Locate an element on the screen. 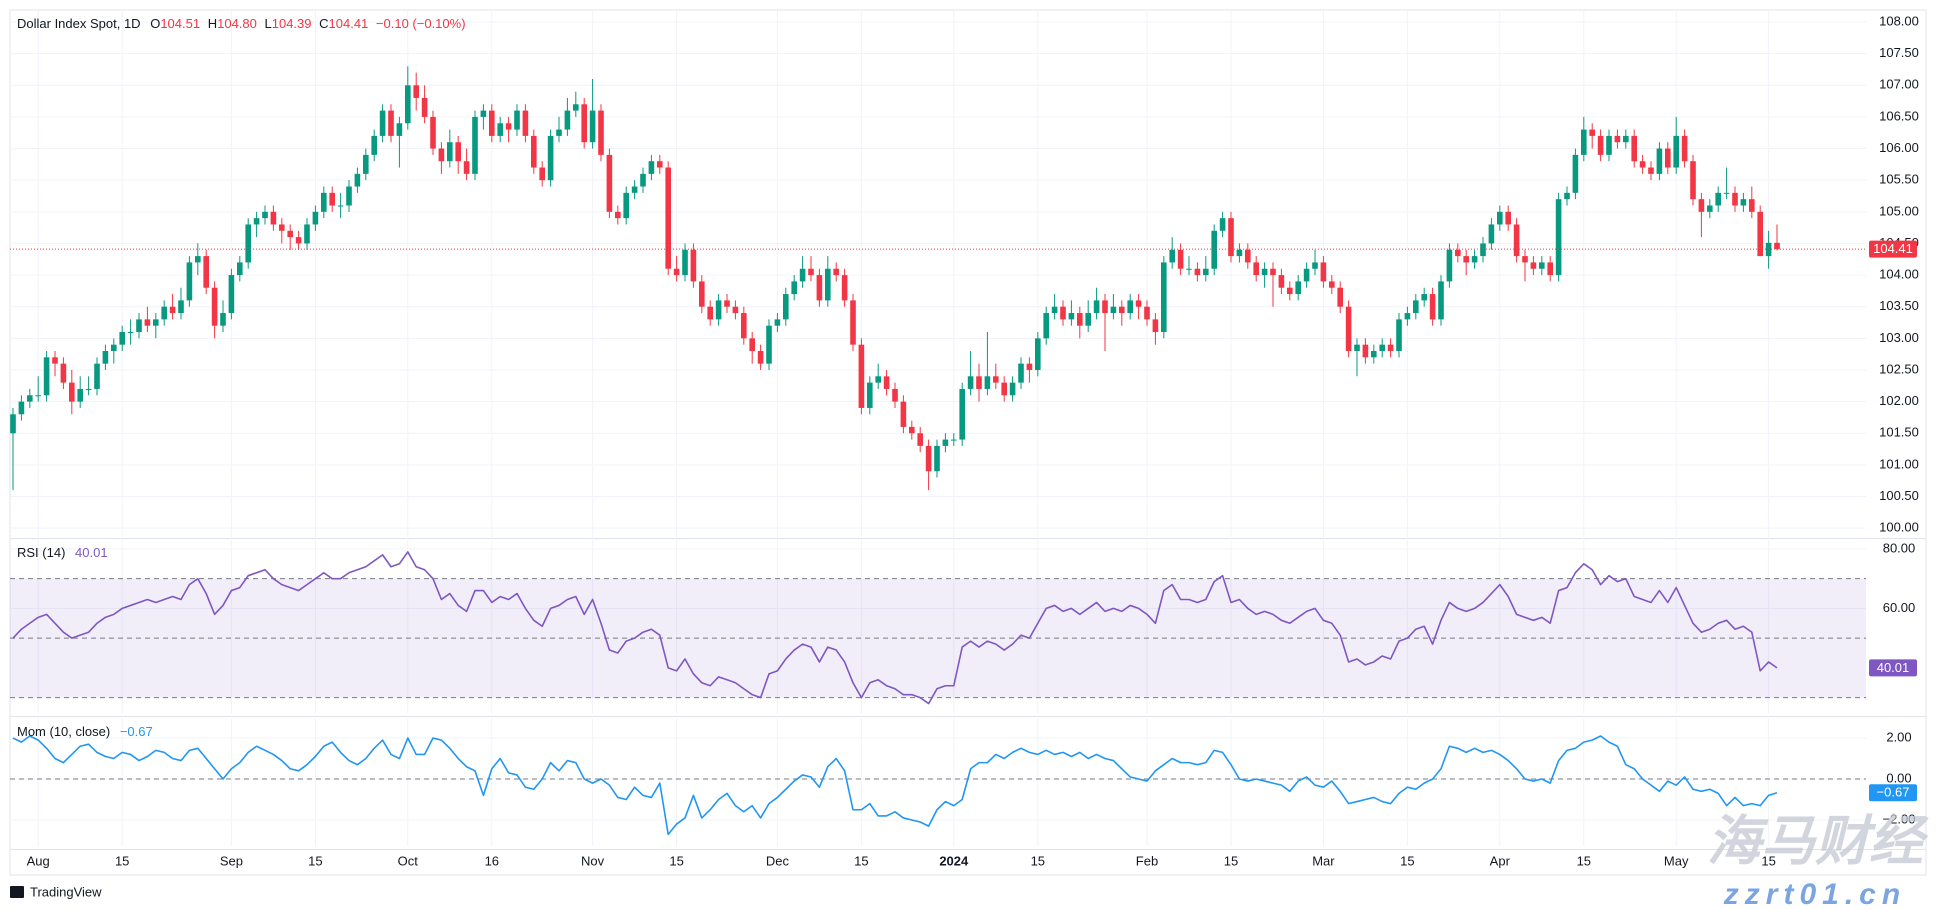 Image resolution: width=1936 pixels, height=910 pixels. y-tick-label: 103.00 is located at coordinates (1899, 337).